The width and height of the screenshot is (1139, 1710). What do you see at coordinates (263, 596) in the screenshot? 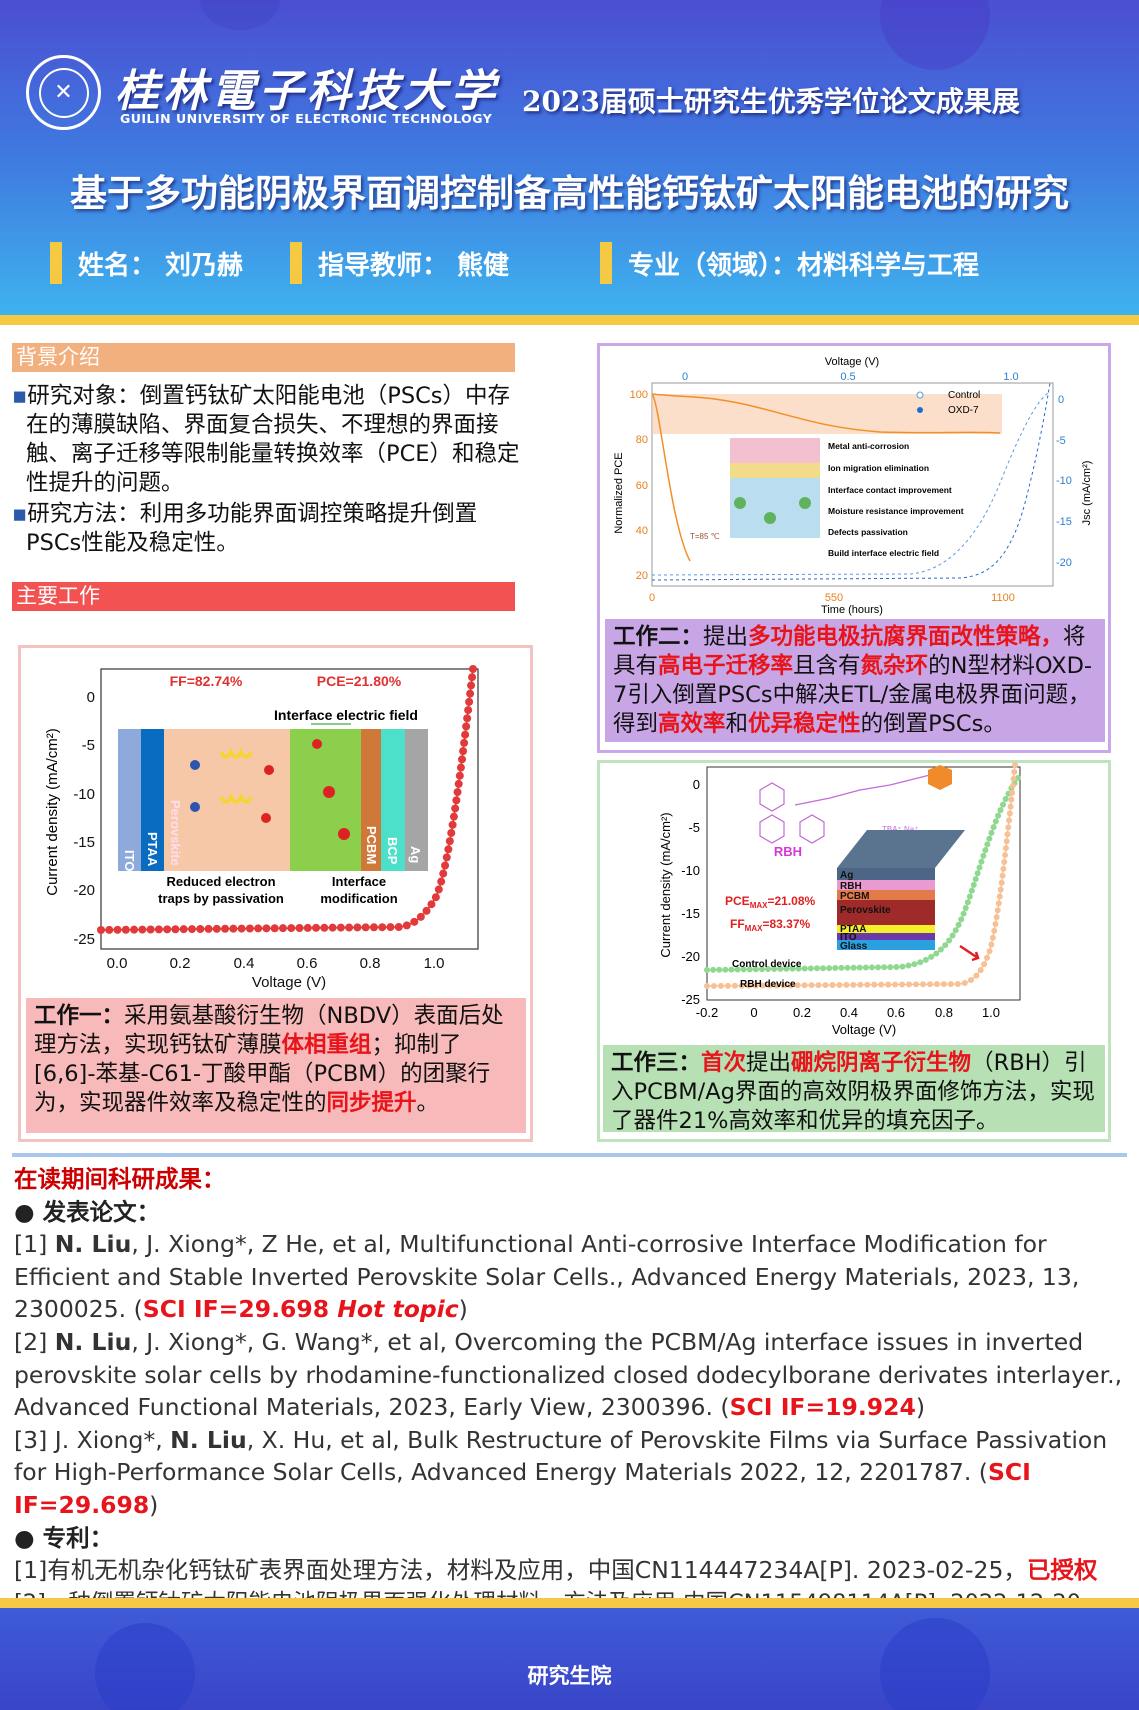
I see `main-work-heading: 主要工作` at bounding box center [263, 596].